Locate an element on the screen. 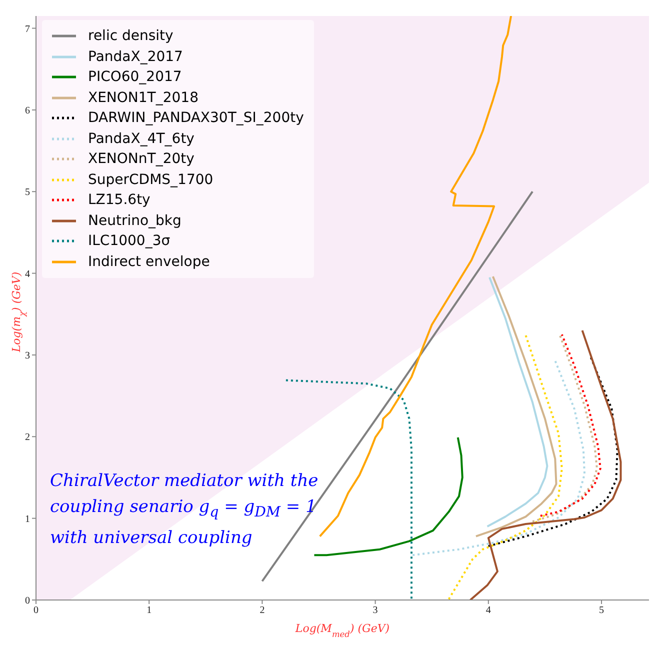 Image resolution: width=655 pixels, height=664 pixels. legend-label: DARWIN_PANDAX30T_SI_200ty is located at coordinates (196, 118).